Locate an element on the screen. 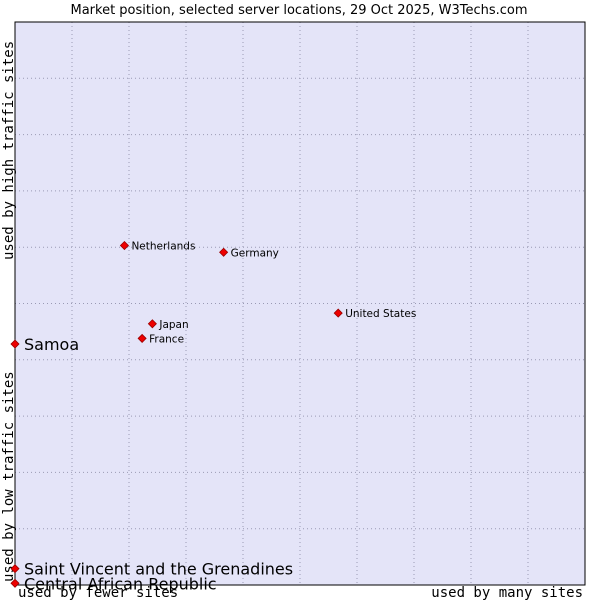 This screenshot has width=600, height=600. data-point-saint-vincent-and-the-grenadines: Saint Vincent and the Grenadines is located at coordinates (151, 569).